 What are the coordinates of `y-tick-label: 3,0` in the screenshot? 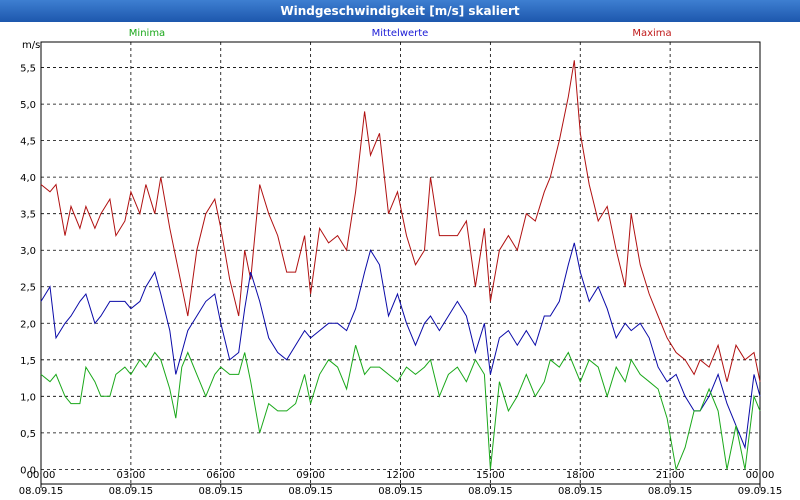 It's located at (28, 251).